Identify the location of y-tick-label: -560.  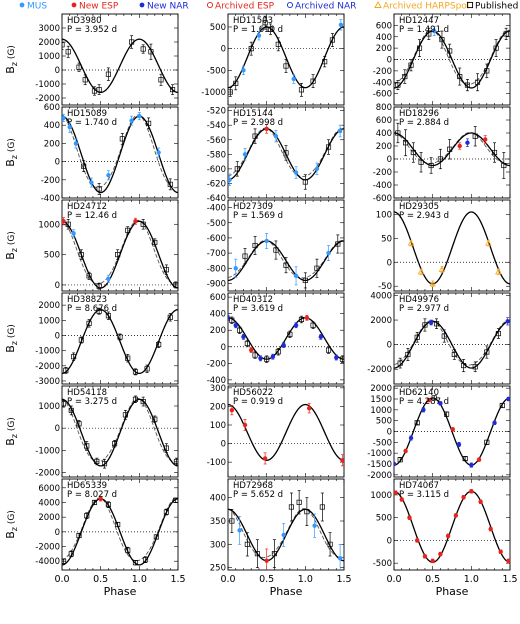
(216, 141).